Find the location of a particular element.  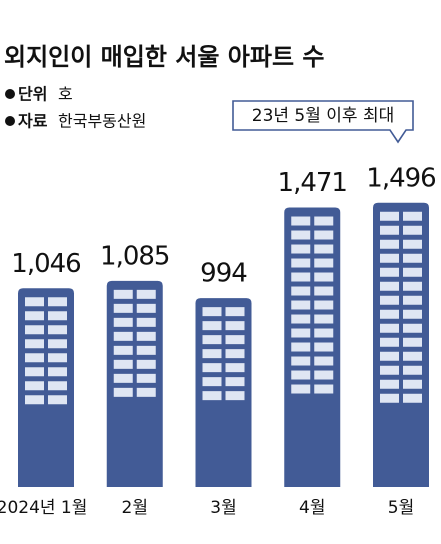

value-label: 1,496 is located at coordinates (400, 178).